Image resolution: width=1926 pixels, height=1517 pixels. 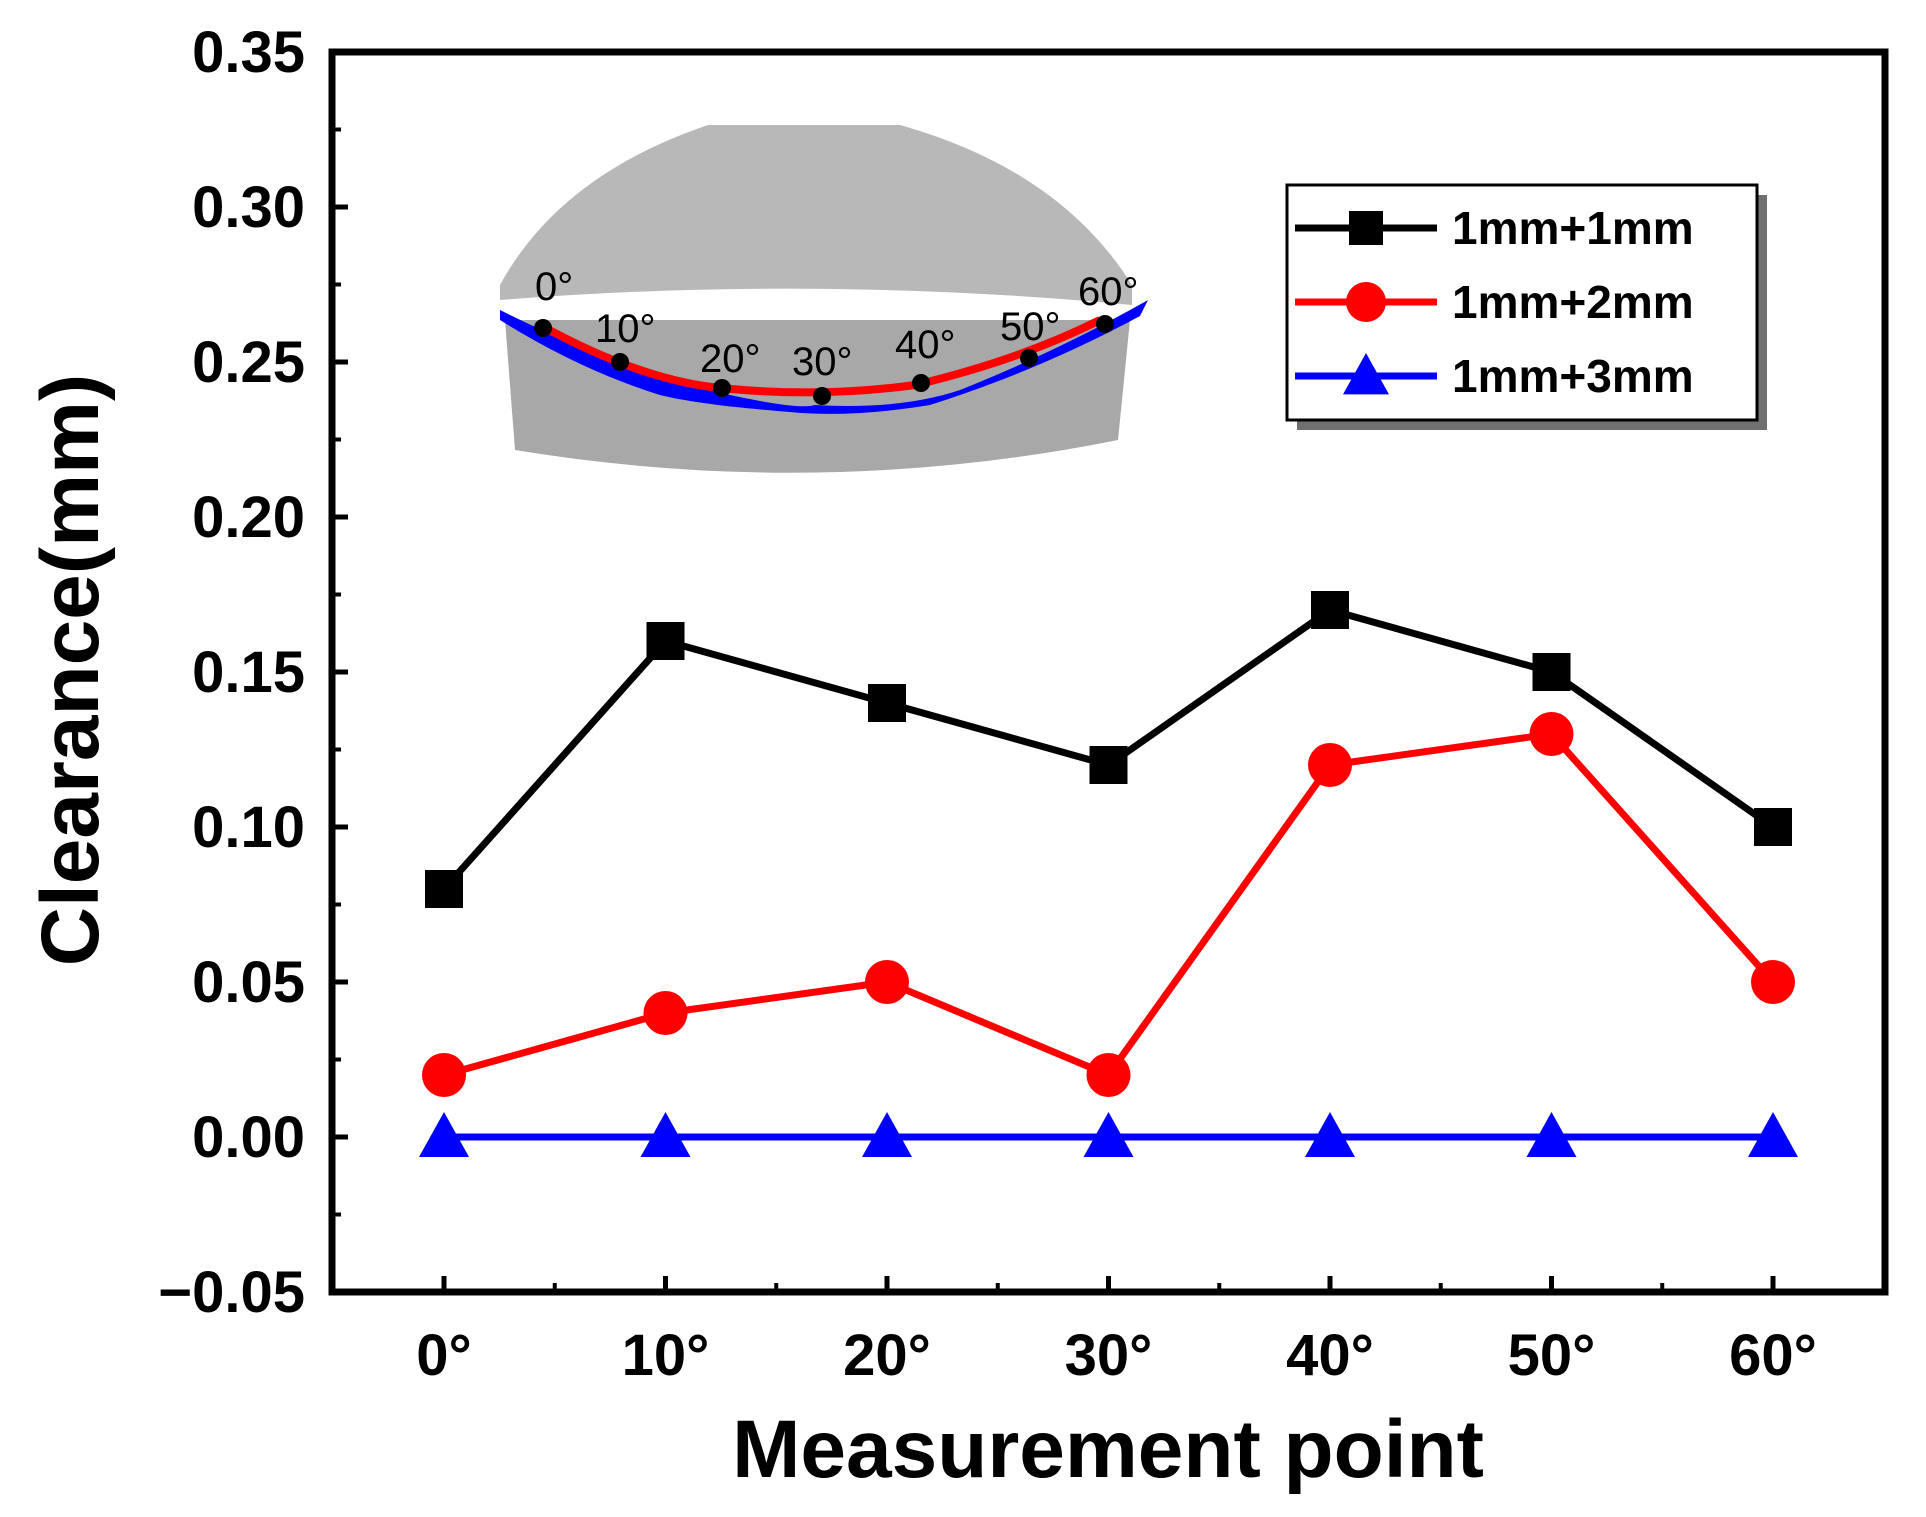 What do you see at coordinates (248, 517) in the screenshot?
I see `y-tick-label: 0.20` at bounding box center [248, 517].